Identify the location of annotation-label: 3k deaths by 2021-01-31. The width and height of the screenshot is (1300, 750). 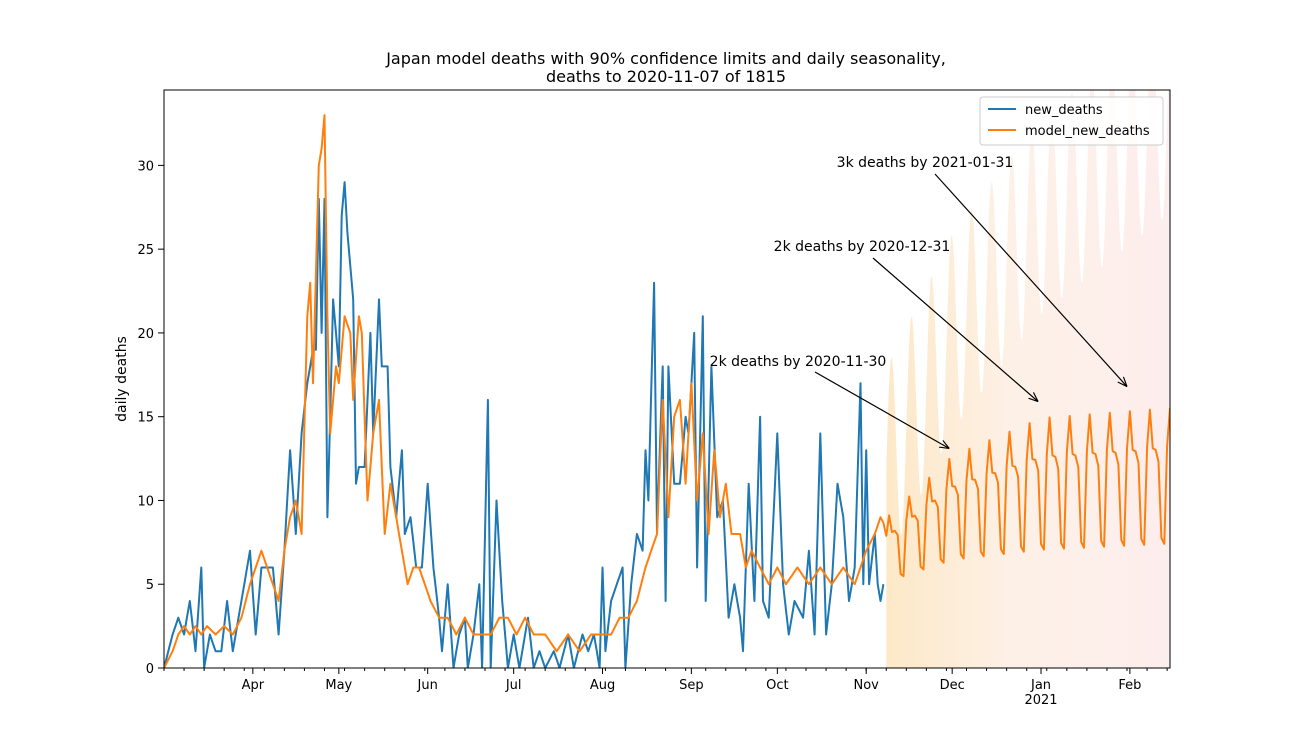
(925, 163).